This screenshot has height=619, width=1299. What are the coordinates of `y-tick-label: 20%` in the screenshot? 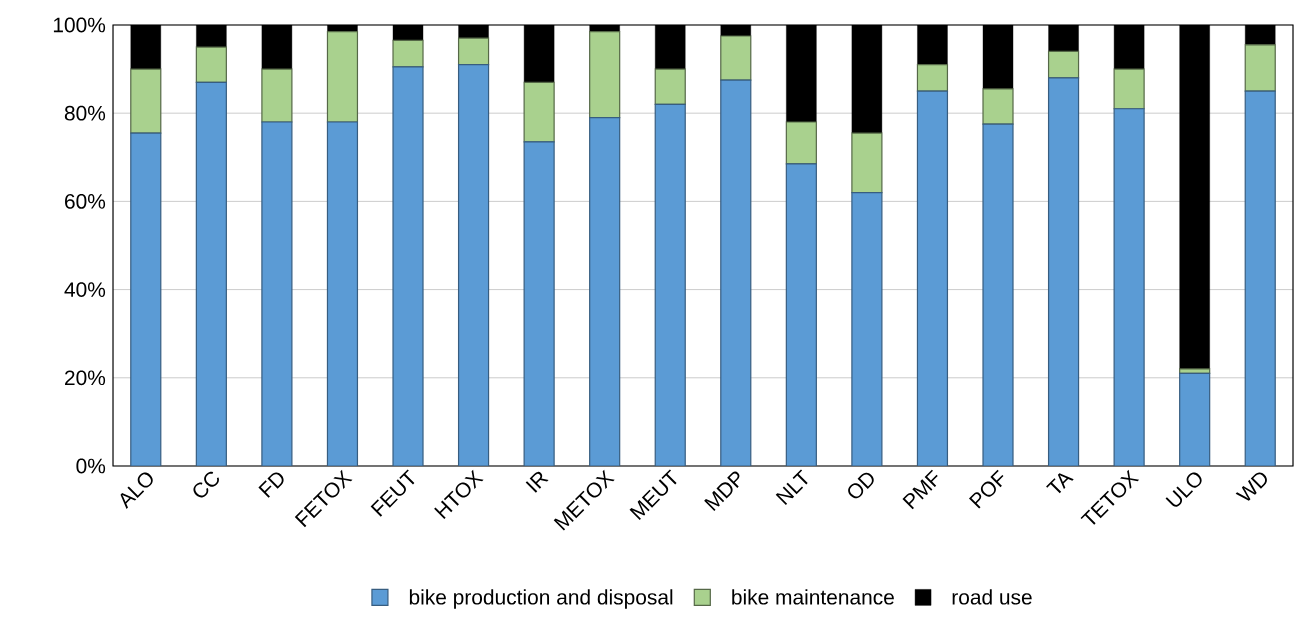 It's located at (85, 378).